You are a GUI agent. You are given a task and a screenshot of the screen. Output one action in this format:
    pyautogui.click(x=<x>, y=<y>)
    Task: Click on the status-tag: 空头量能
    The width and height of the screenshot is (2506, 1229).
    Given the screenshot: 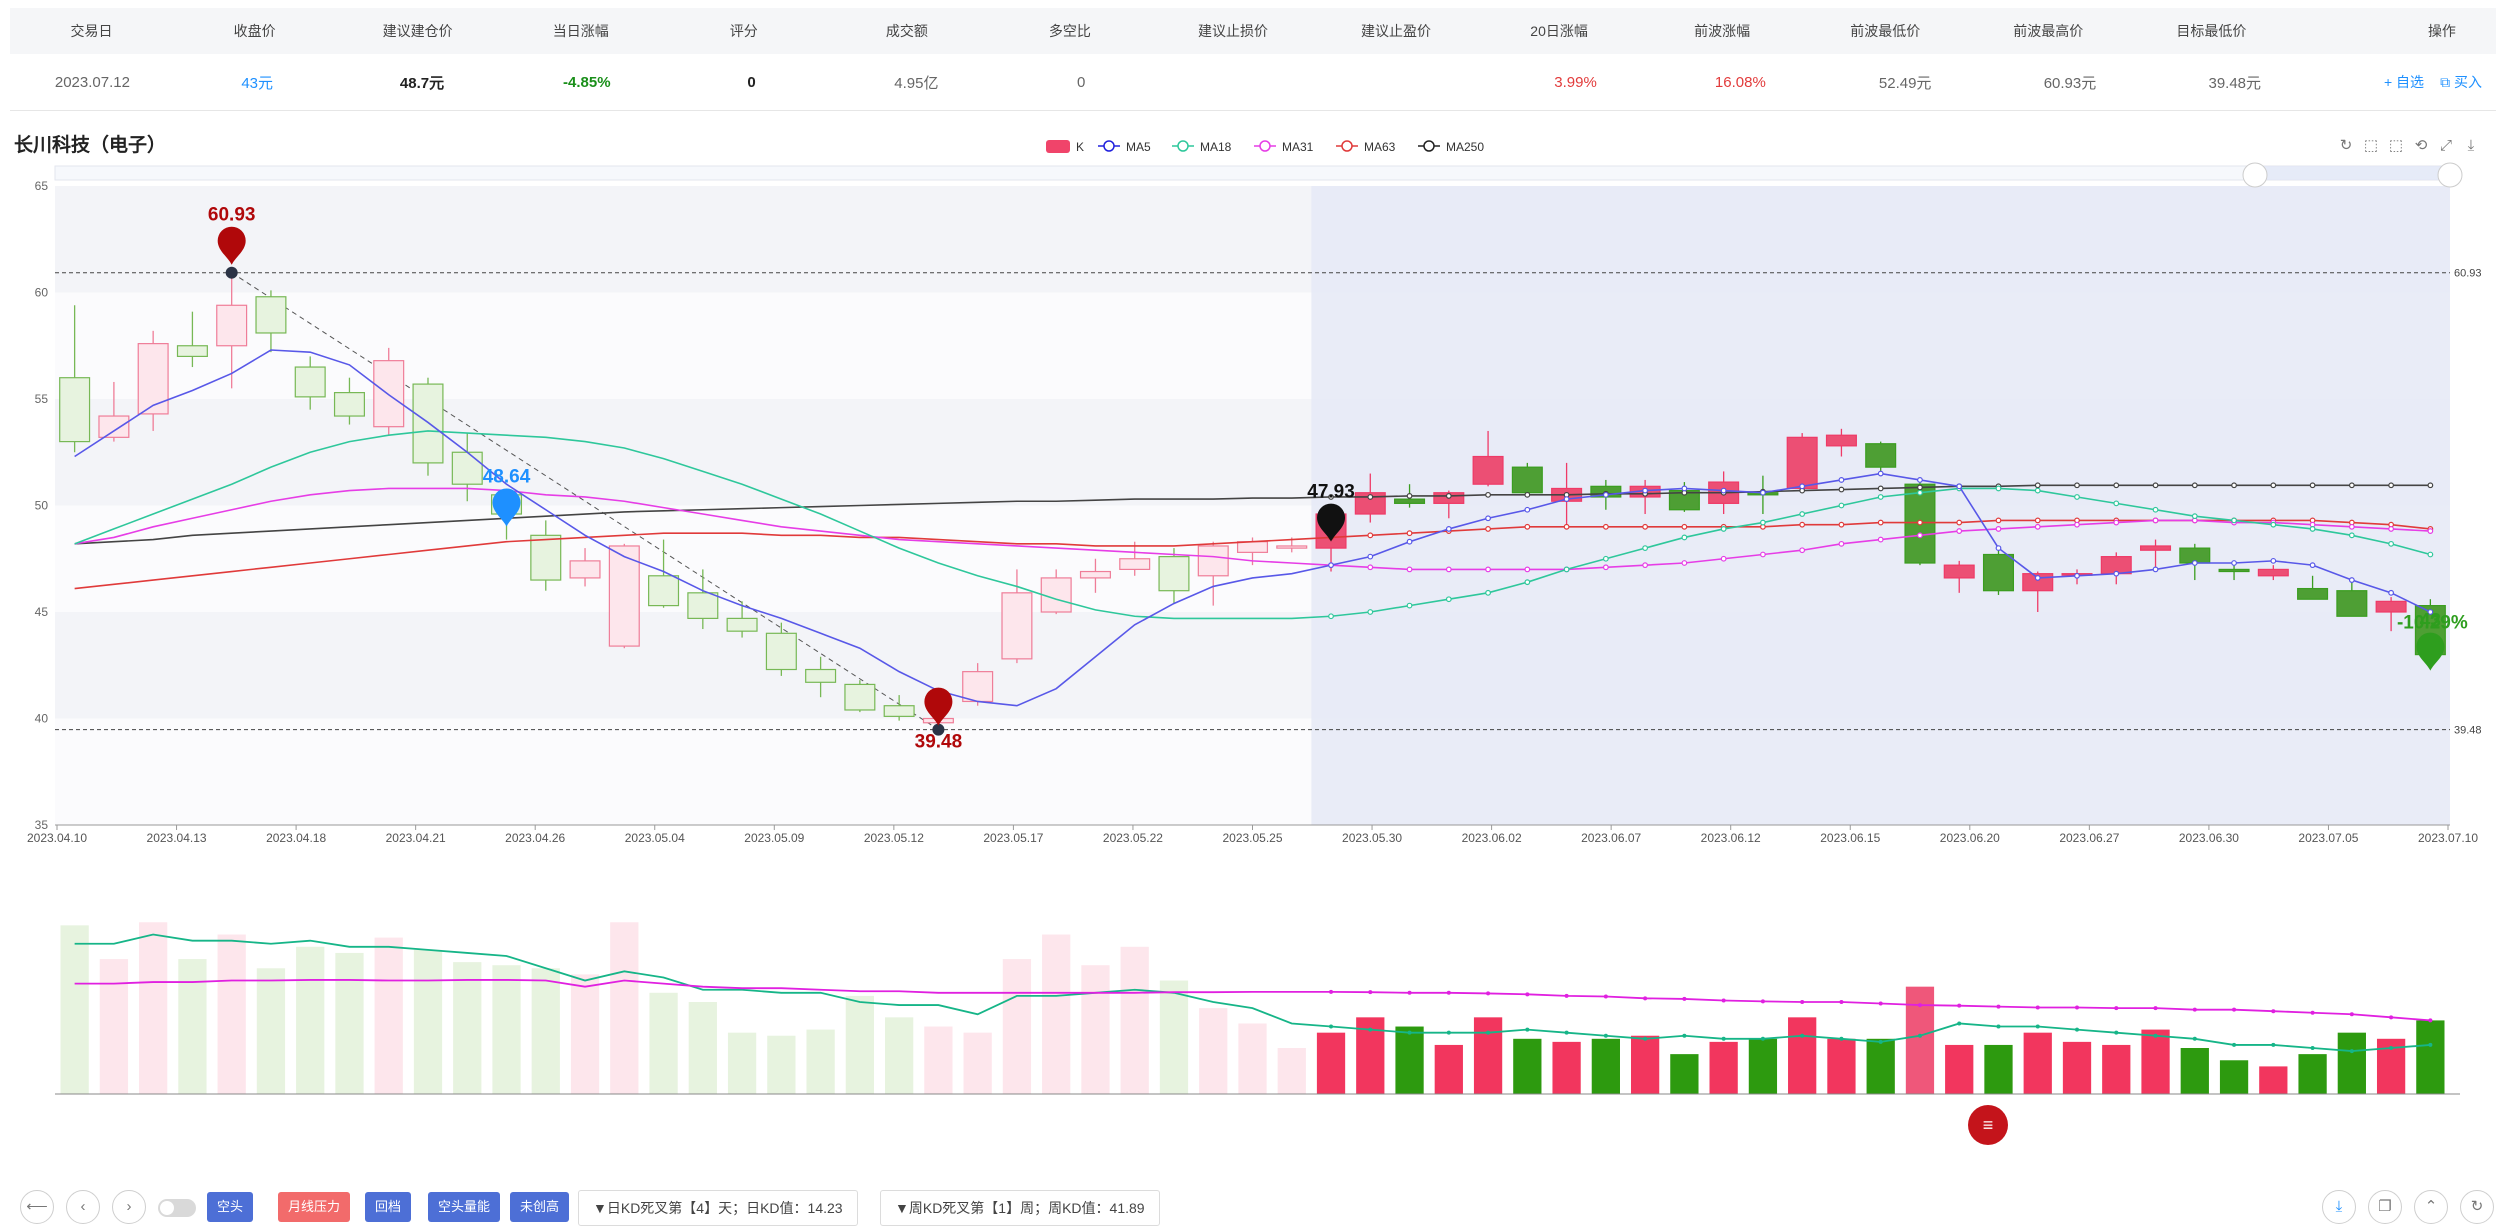 What is the action you would take?
    pyautogui.click(x=464, y=1207)
    